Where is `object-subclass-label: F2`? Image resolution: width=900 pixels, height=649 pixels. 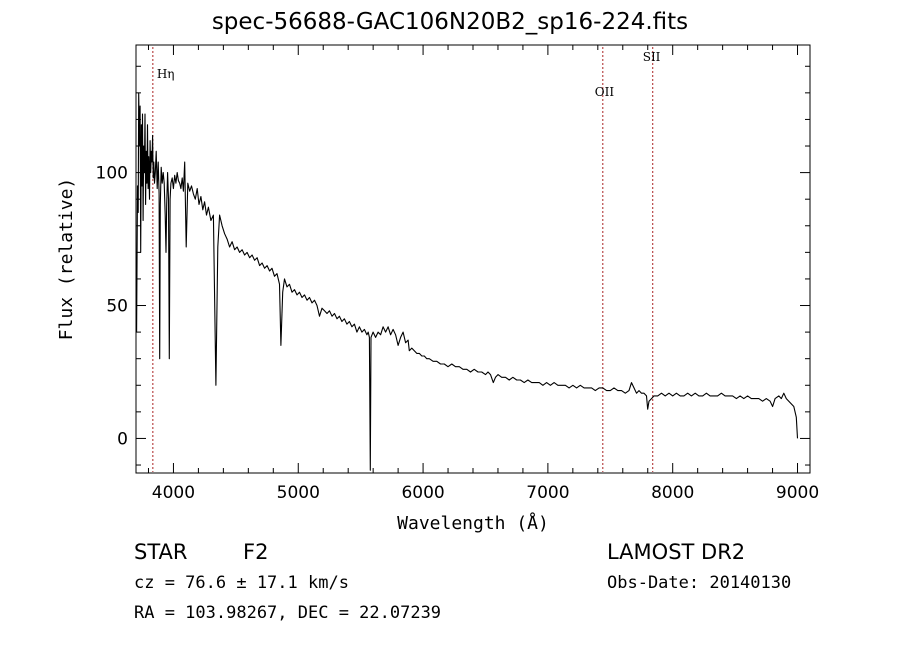
object-subclass-label: F2 is located at coordinates (256, 552).